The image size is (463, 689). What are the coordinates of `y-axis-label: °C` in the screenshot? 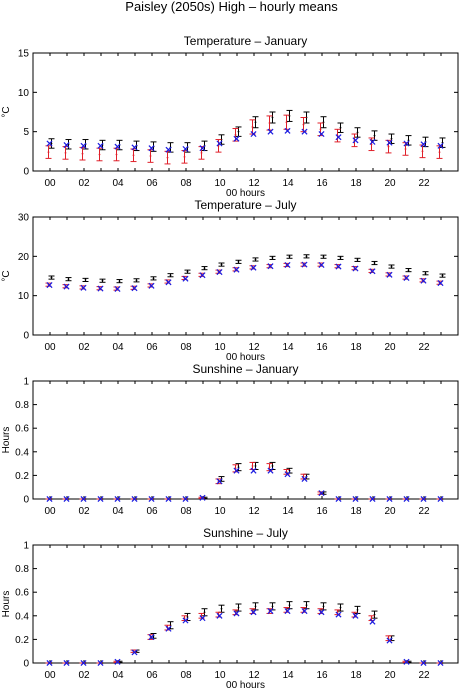 It's located at (6, 275).